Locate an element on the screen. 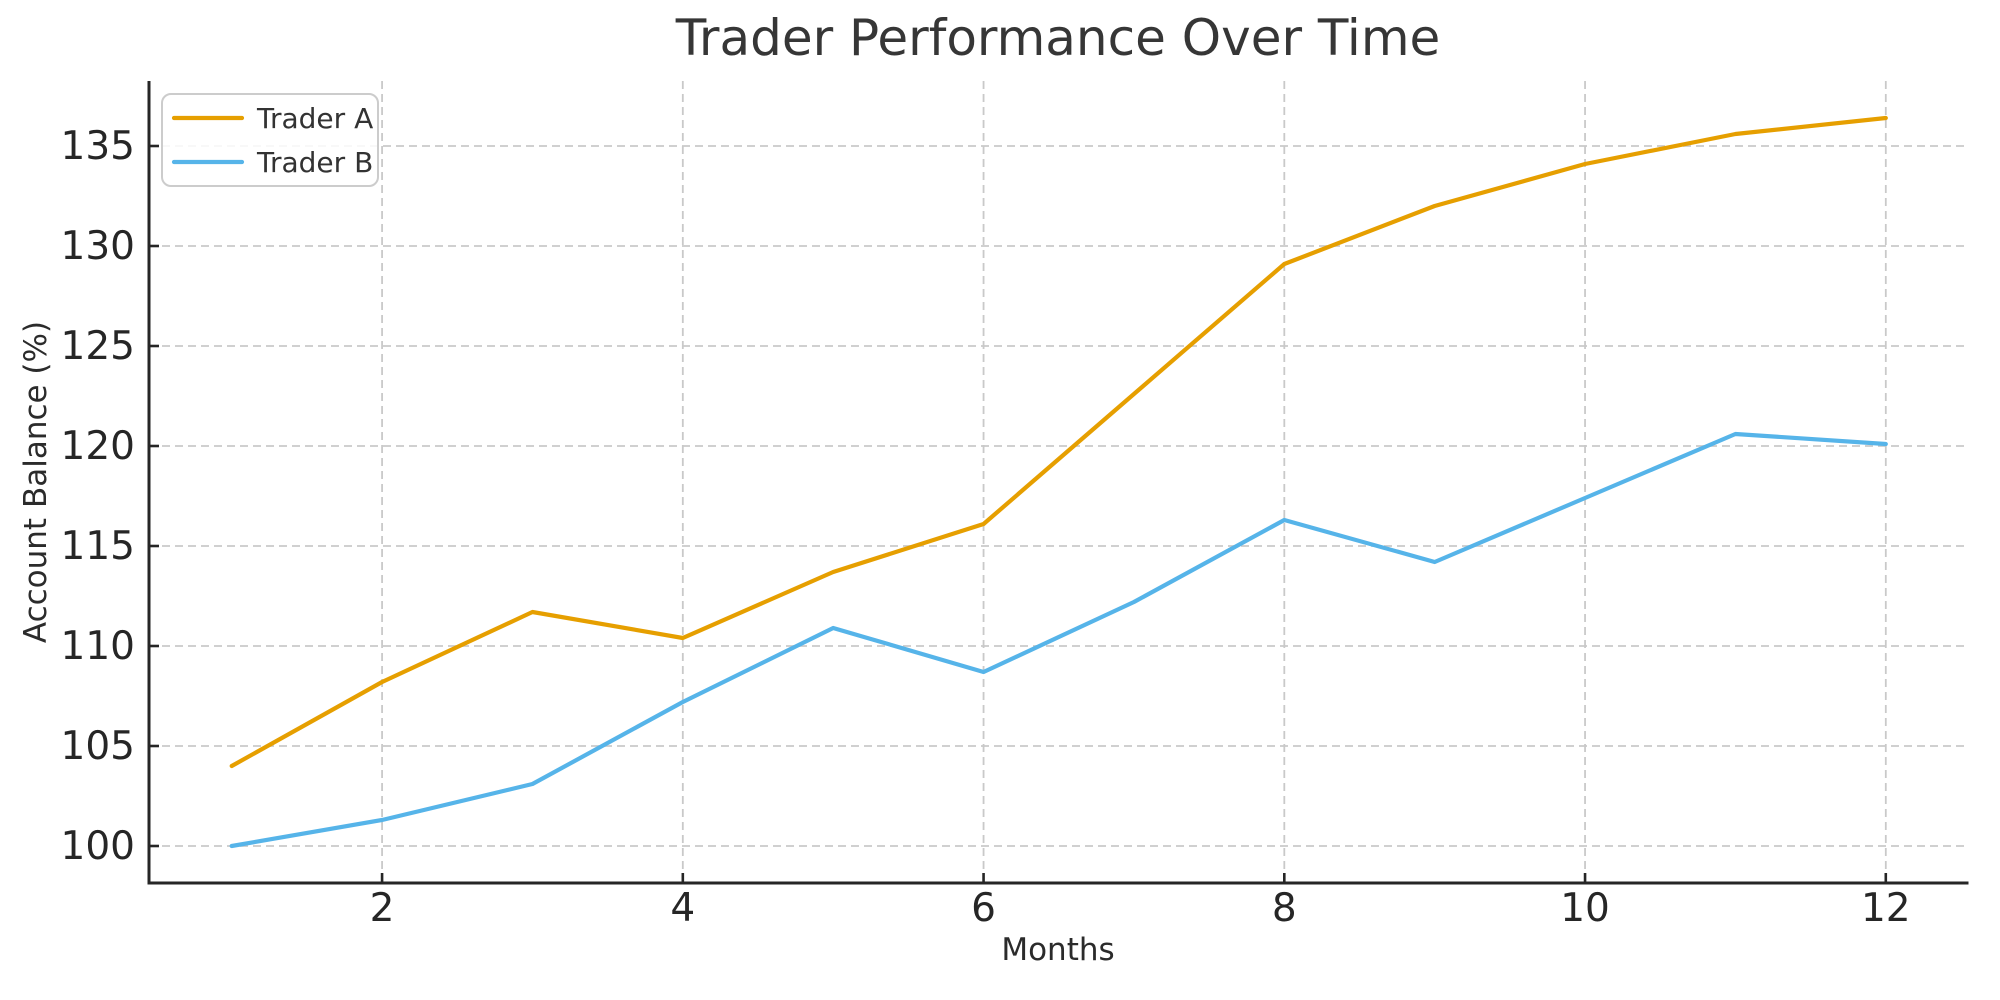  y-tick-label: 135 is located at coordinates (98, 146).